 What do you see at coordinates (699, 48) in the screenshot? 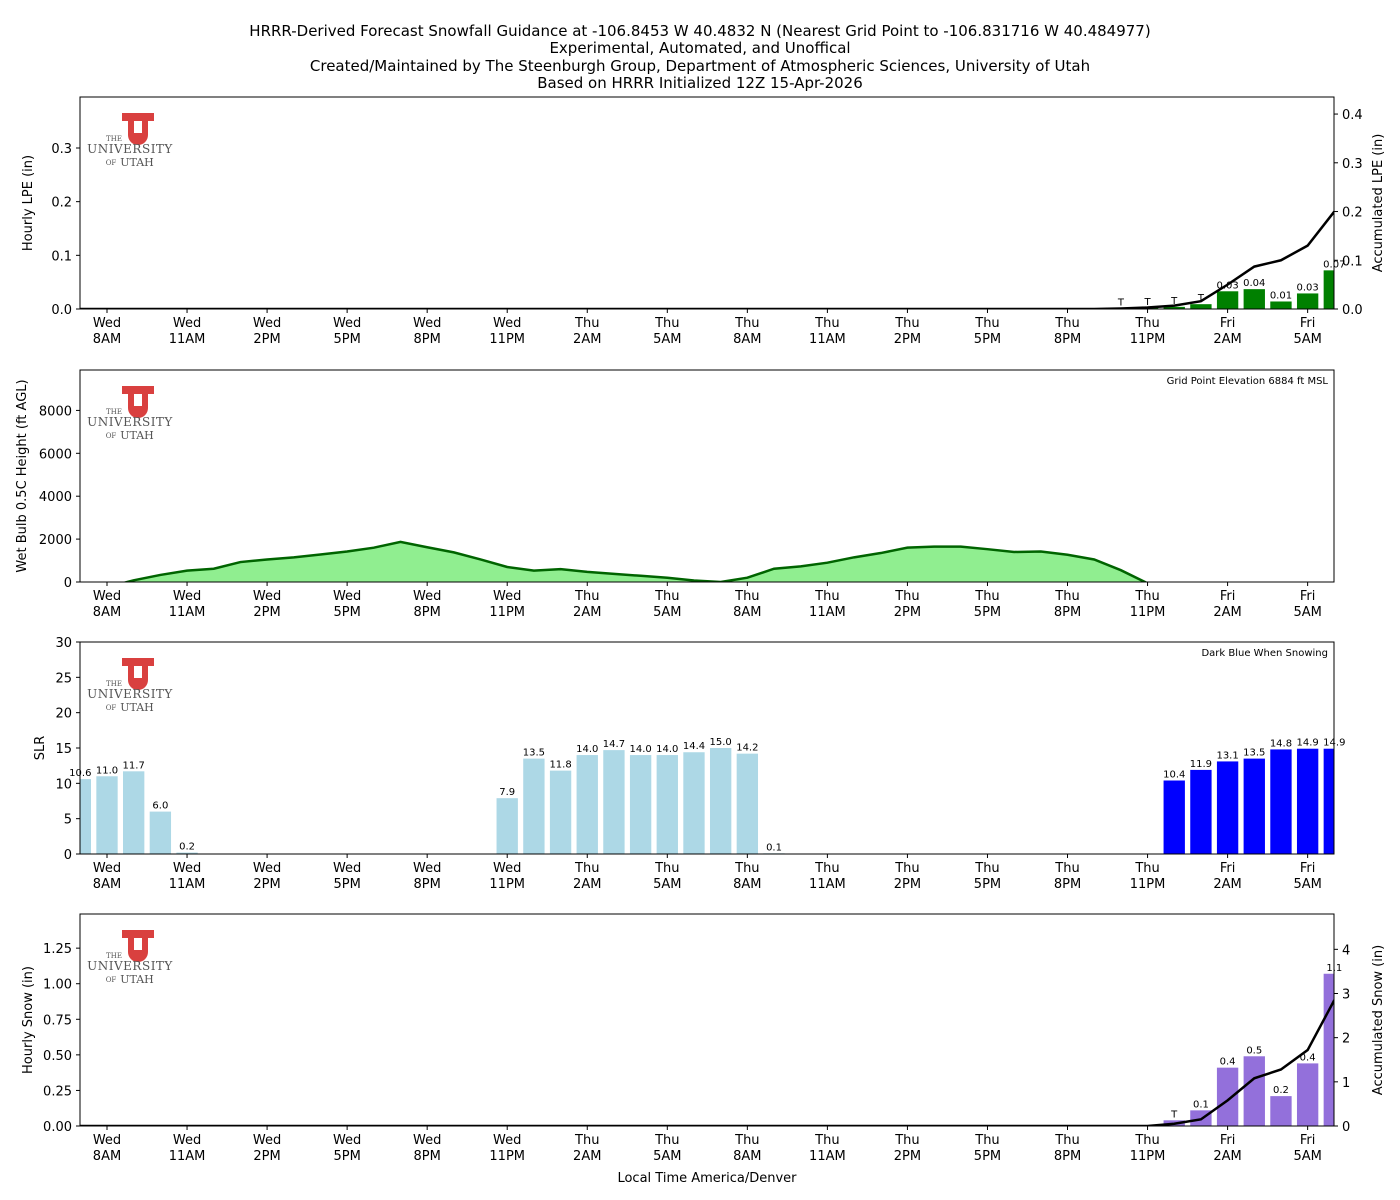
I see `title-line-2: Experimental, Automated, and Unoffical` at bounding box center [699, 48].